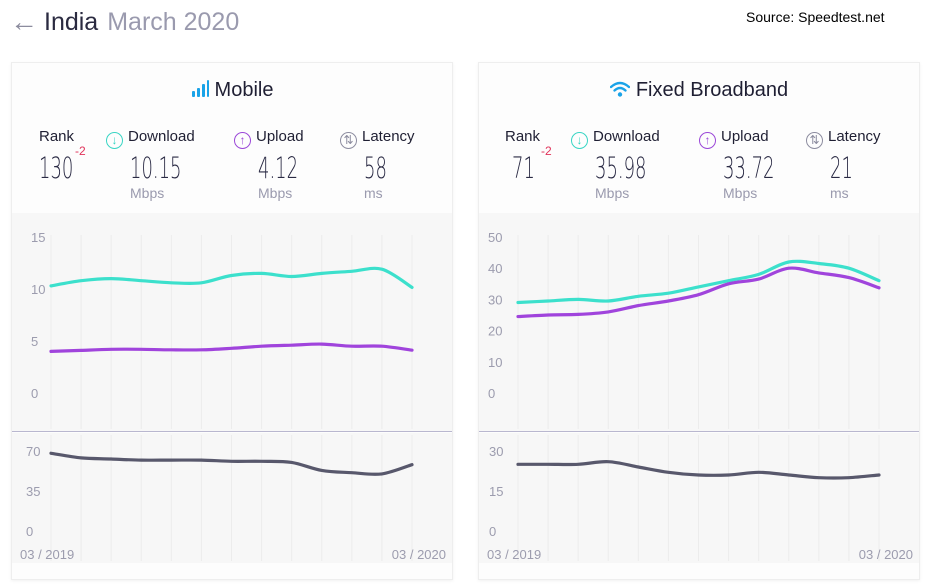 The image size is (930, 586). What do you see at coordinates (33, 451) in the screenshot?
I see `y-tick-label: 70` at bounding box center [33, 451].